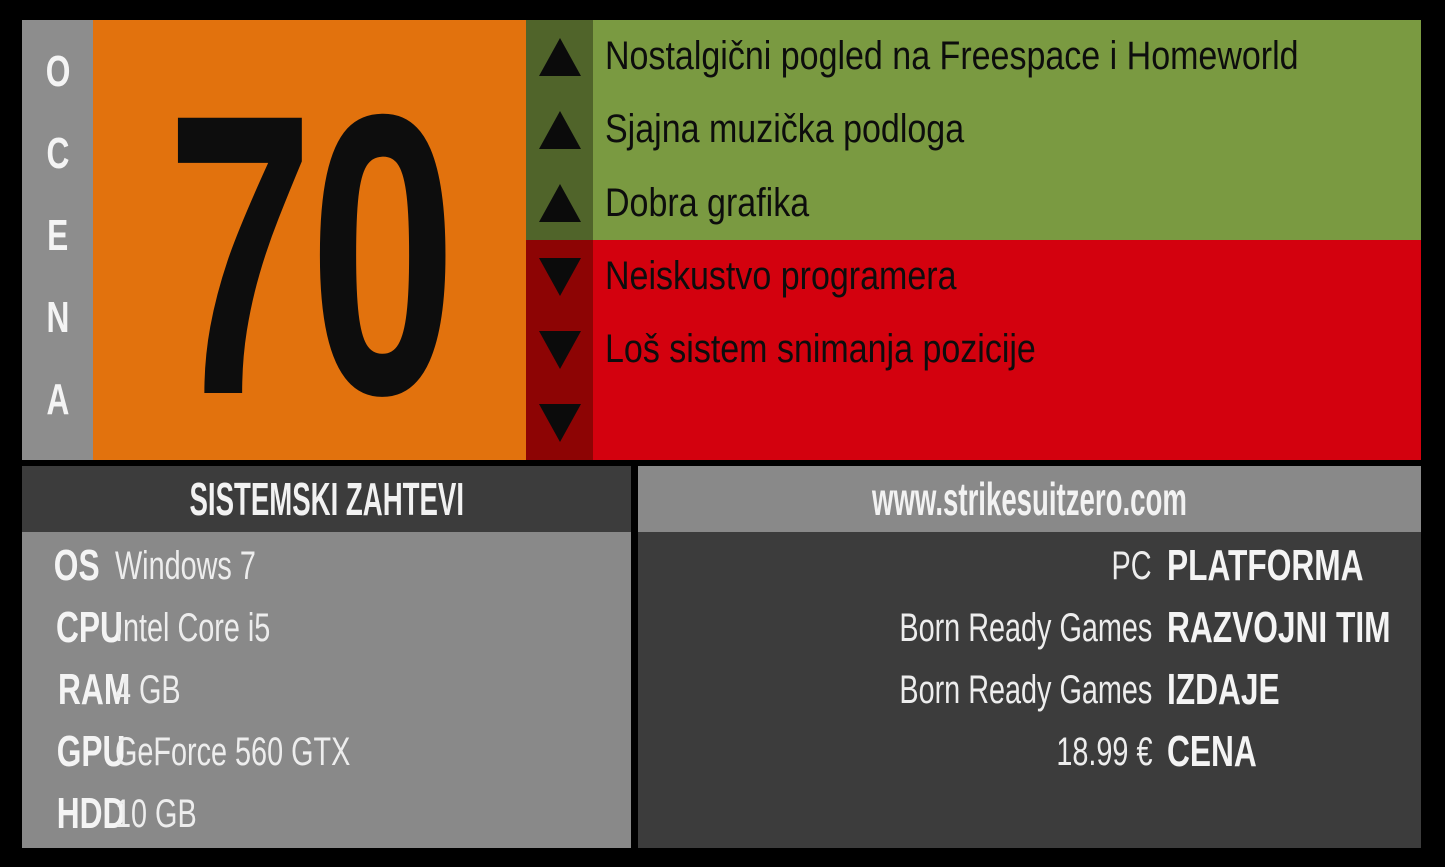 The image size is (1445, 867). Describe the element at coordinates (233, 752) in the screenshot. I see `requirement-value: GeForce 560 GTX` at that location.